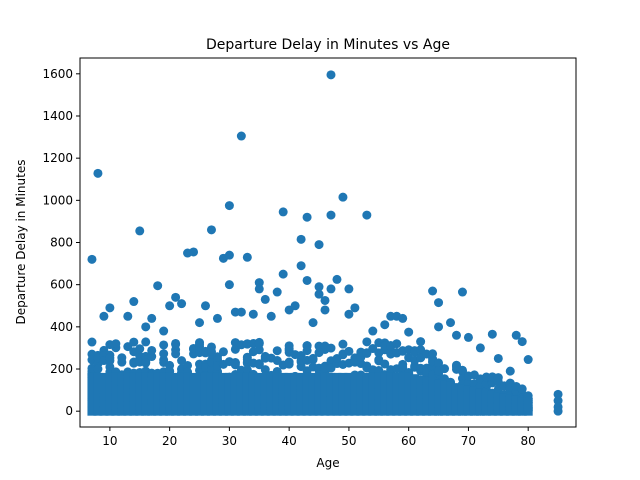  Describe the element at coordinates (328, 45) in the screenshot. I see `chart-title: Departure Delay in Minutes vs Age` at that location.